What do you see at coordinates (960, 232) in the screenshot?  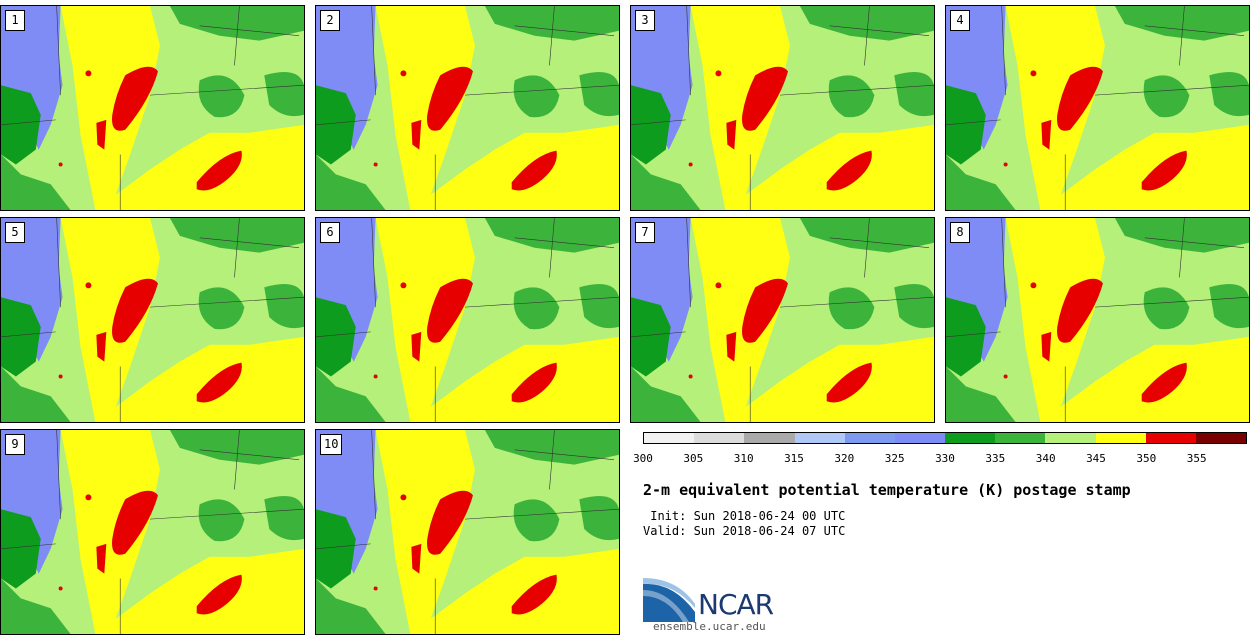 I see `member-label: 8` at bounding box center [960, 232].